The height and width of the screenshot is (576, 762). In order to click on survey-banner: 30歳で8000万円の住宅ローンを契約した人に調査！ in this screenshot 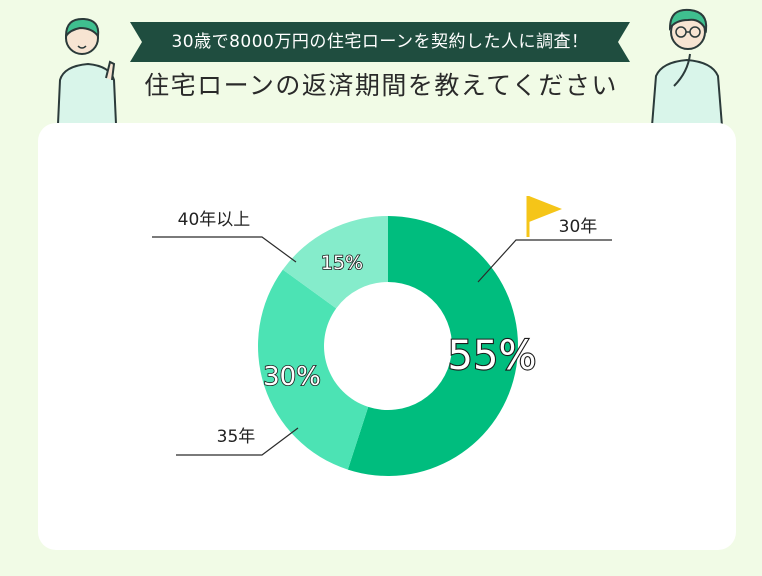, I will do `click(380, 42)`.